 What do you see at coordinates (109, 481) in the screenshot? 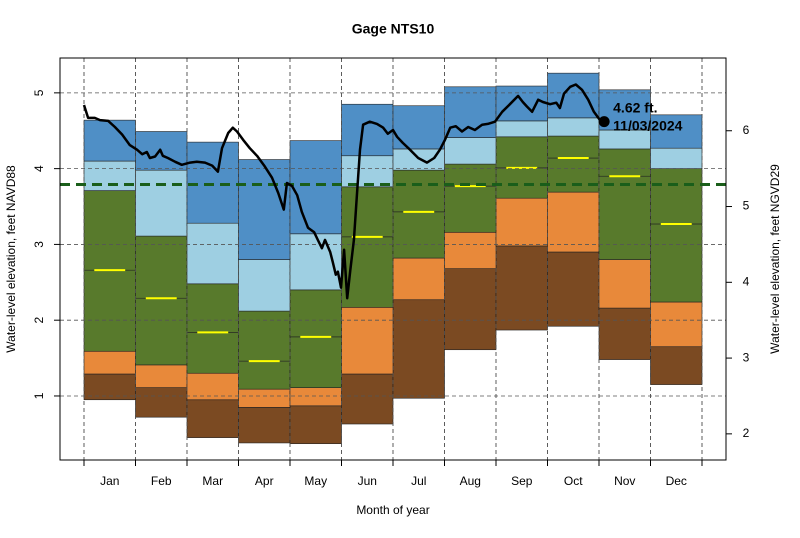
I see `x-tick-label: Jan` at bounding box center [109, 481].